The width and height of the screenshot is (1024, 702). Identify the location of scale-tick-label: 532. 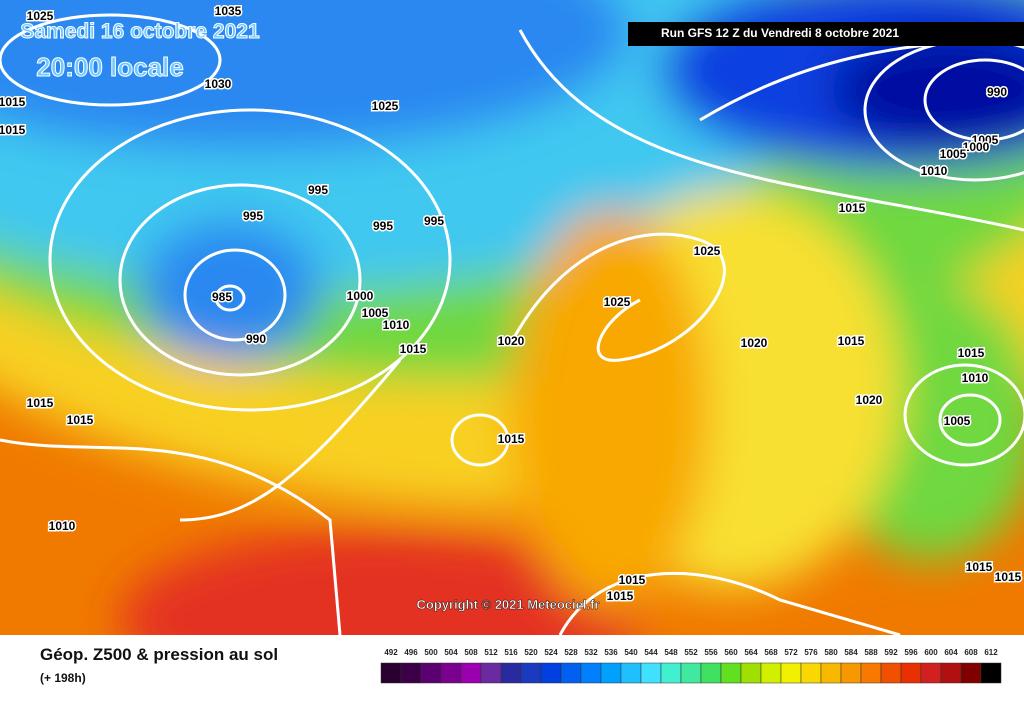
(591, 652).